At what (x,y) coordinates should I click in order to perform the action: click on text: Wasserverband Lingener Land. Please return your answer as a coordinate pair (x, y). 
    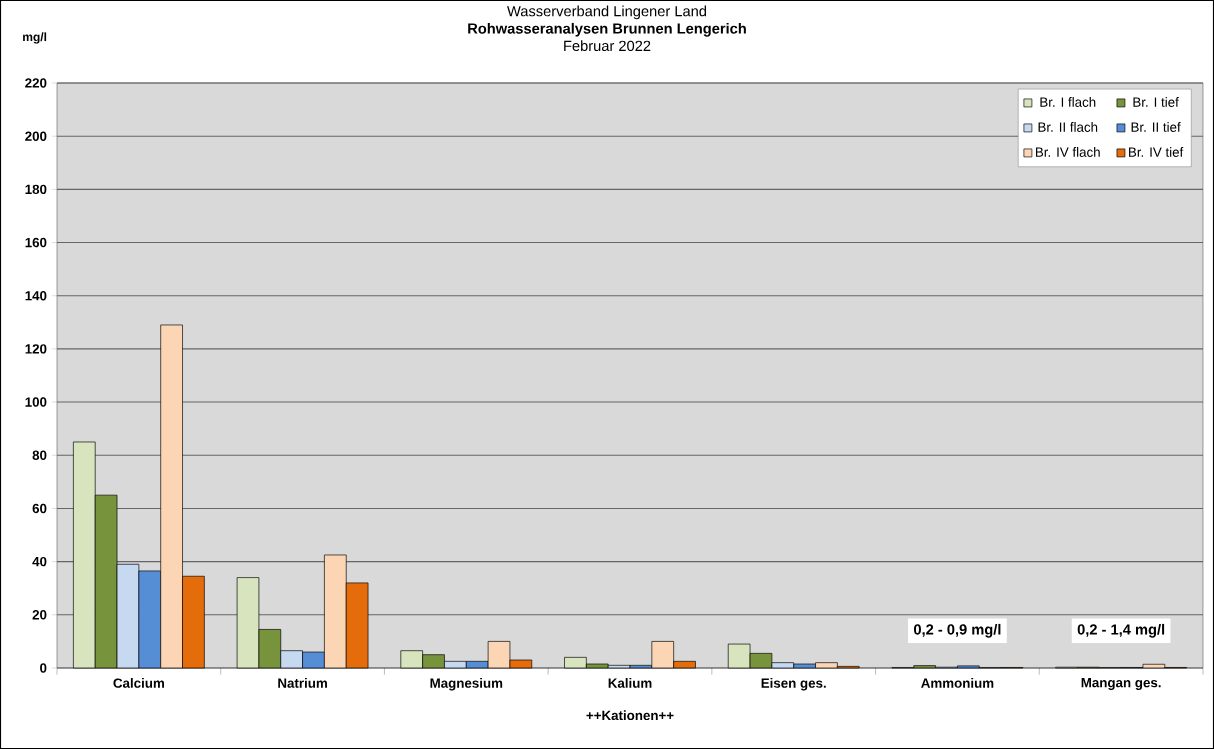
    Looking at the image, I should click on (607, 12).